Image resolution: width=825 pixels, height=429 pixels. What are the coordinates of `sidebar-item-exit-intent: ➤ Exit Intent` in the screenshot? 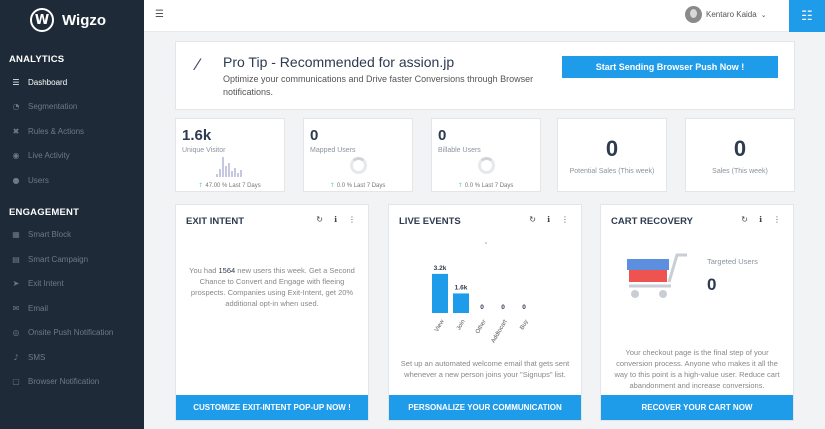 It's located at (72, 284).